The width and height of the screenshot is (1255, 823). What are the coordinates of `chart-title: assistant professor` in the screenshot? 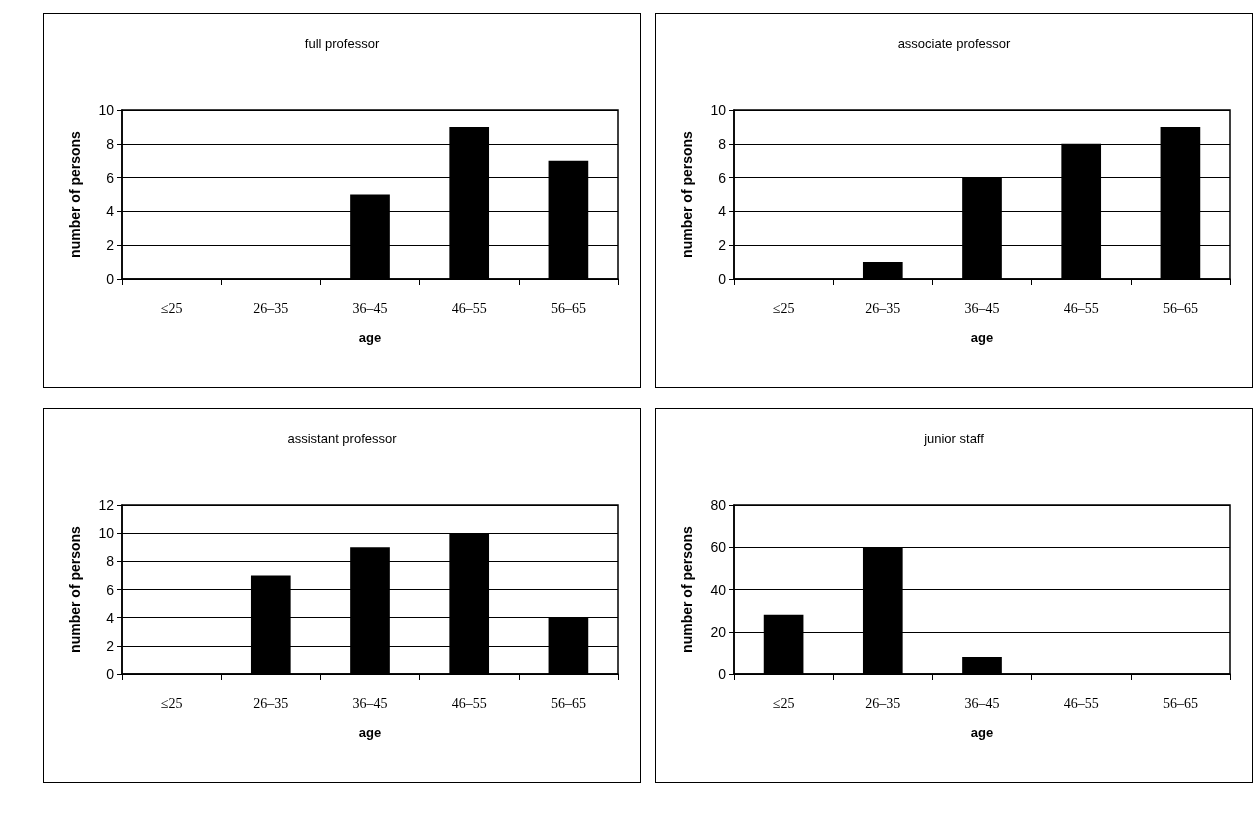 It's located at (342, 438).